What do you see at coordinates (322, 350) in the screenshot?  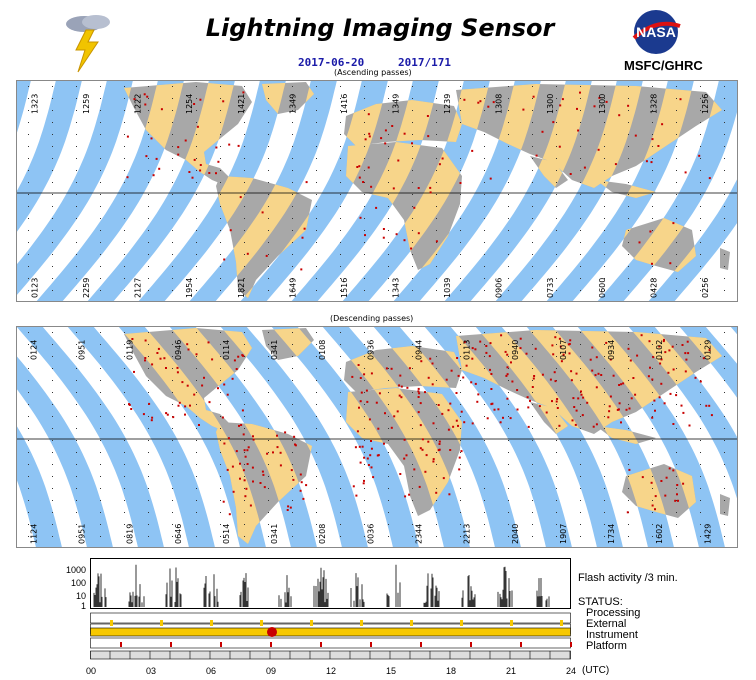 I see `orbit-label-top: 0108` at bounding box center [322, 350].